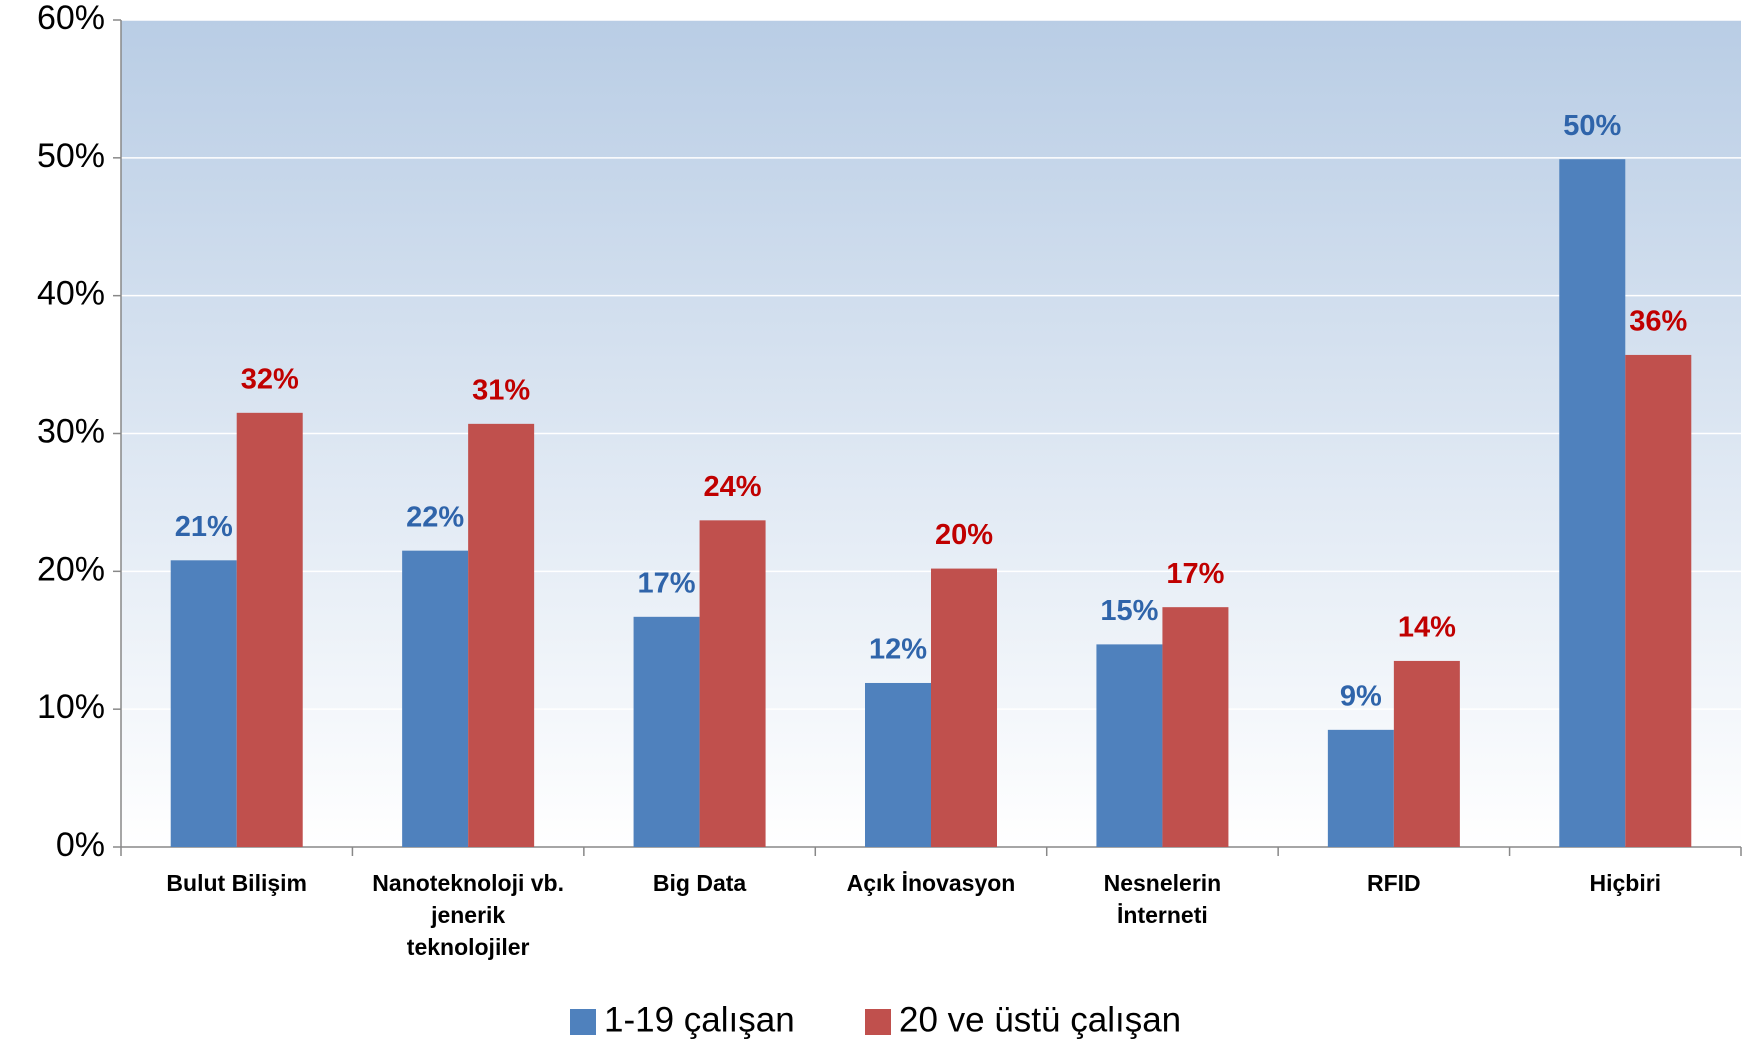 The image size is (1746, 1040). I want to click on data-label: 31%, so click(501, 391).